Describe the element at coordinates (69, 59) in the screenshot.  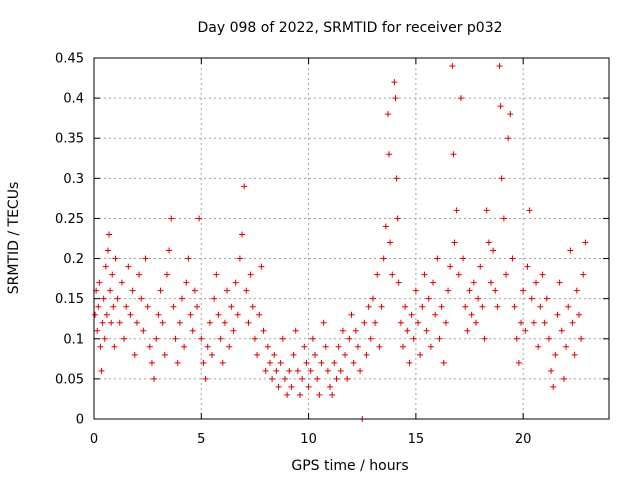
I see `y-tick-label: 0.45` at that location.